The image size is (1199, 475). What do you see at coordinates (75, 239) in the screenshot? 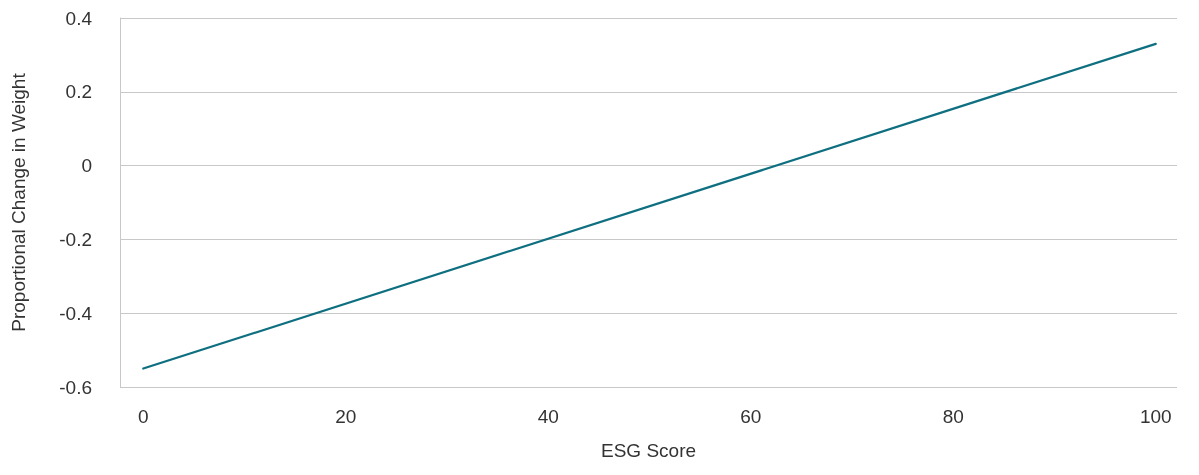
I see `y-tick-label: -0.2` at bounding box center [75, 239].